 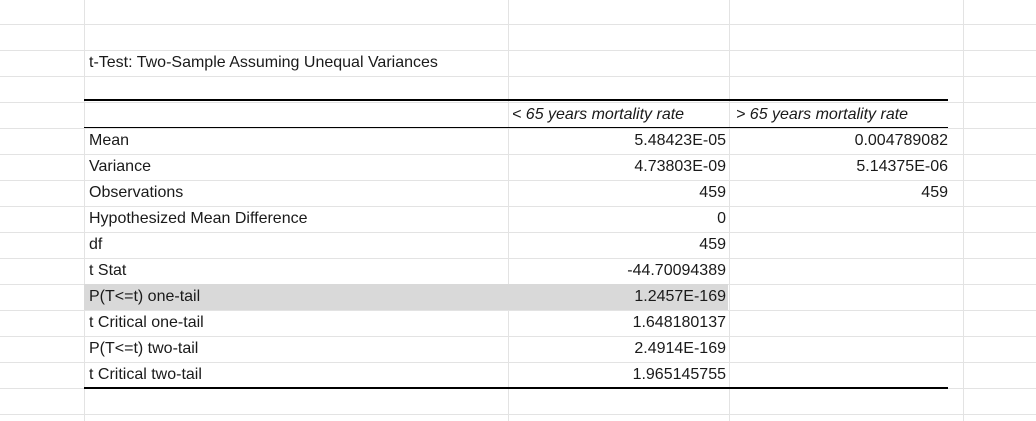 I want to click on header-bottom-border, so click(x=516, y=127).